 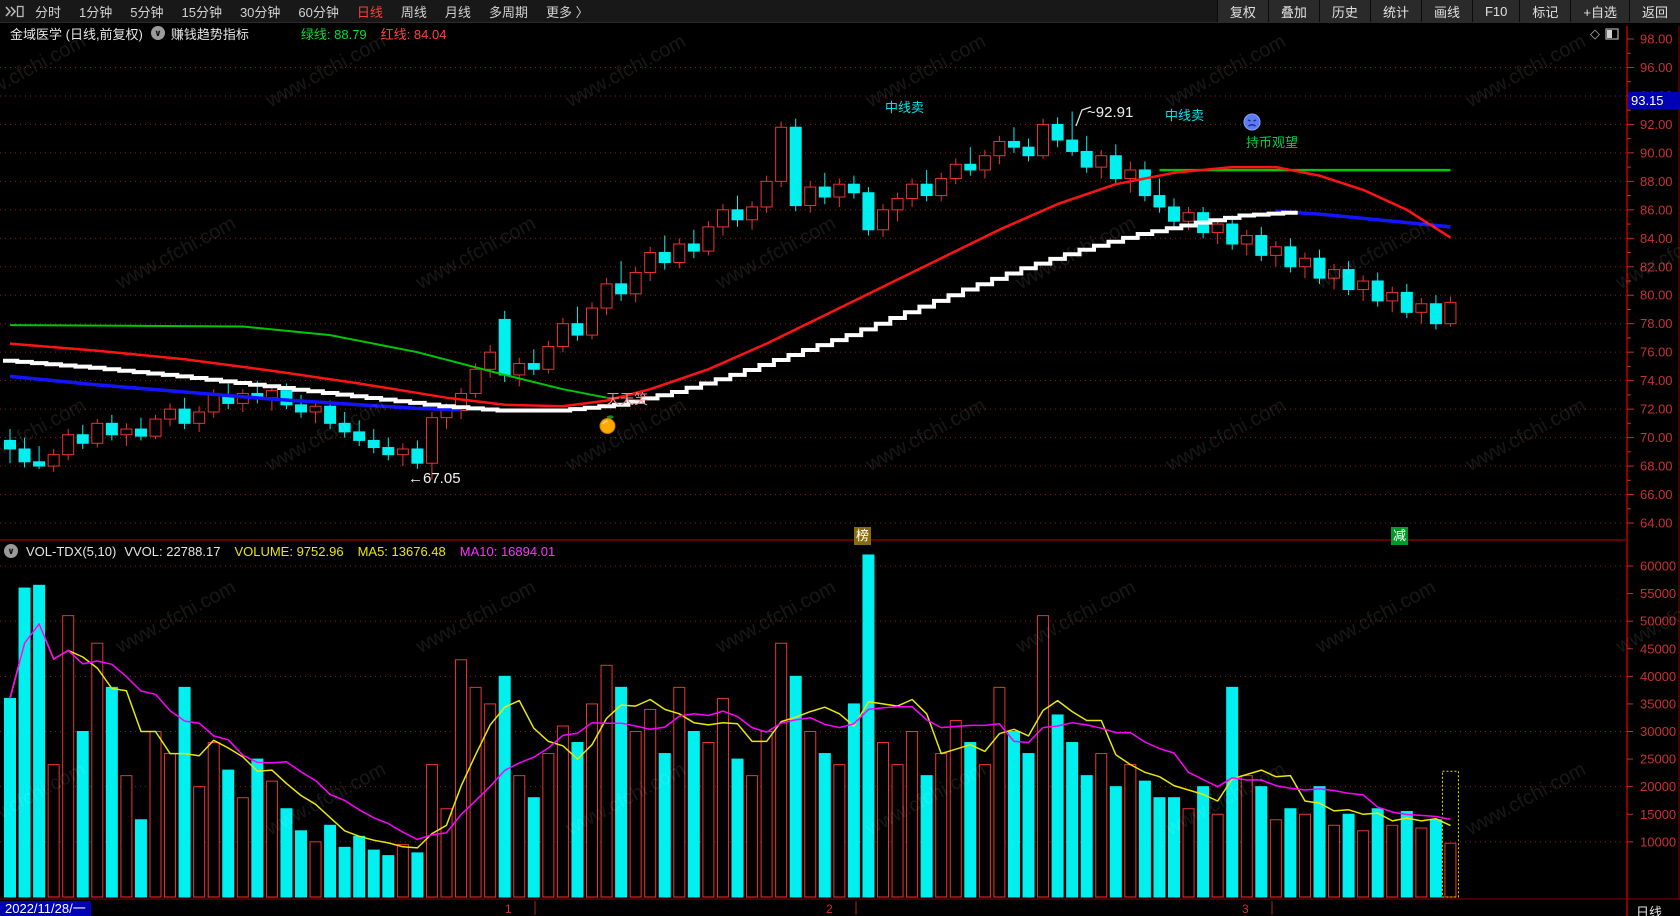 What do you see at coordinates (840, 908) in the screenshot?
I see `bottom-date-bar: 2022/11/28/一 1 2 3 日线` at bounding box center [840, 908].